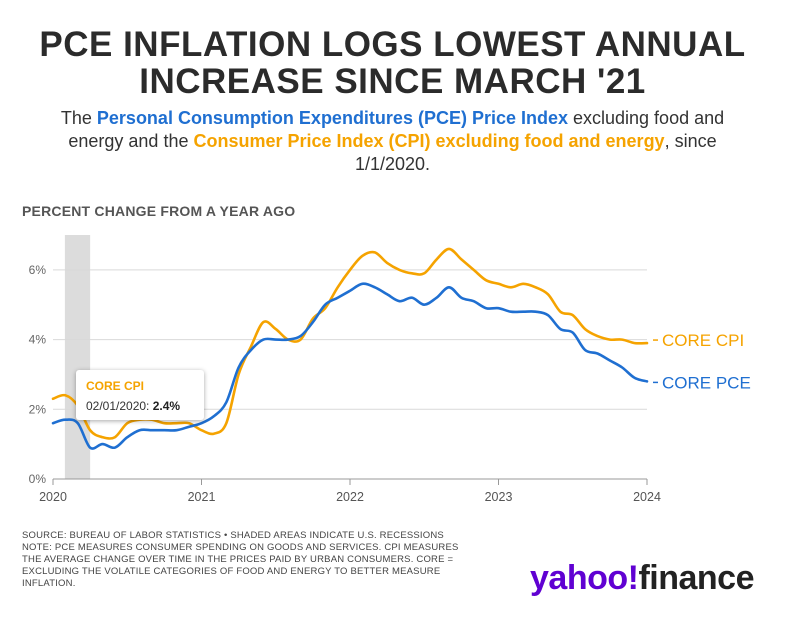 This screenshot has width=785, height=622. Describe the element at coordinates (115, 386) in the screenshot. I see `tooltip-series-label: CORE CPI` at that location.